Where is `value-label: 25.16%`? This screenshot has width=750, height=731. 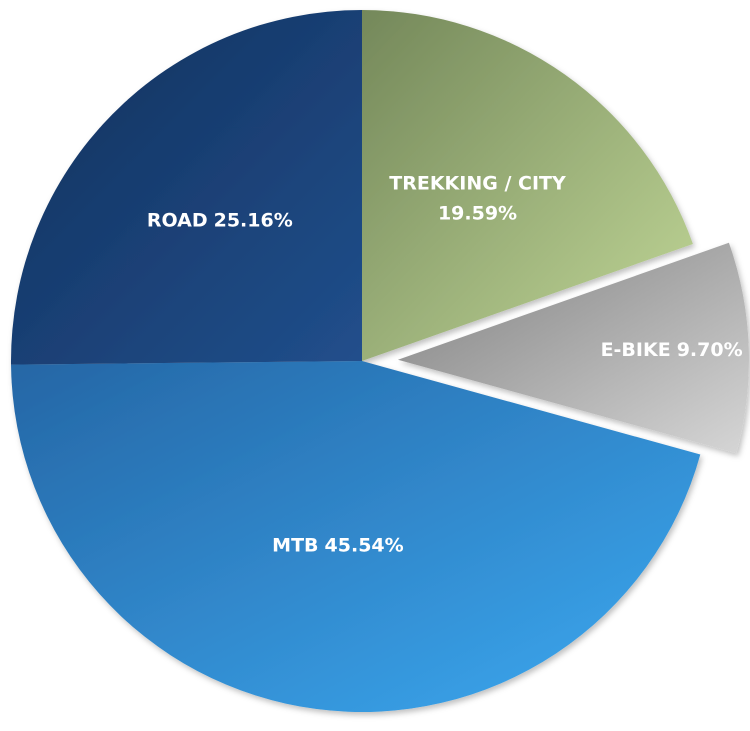
value-label: 25.16% is located at coordinates (253, 220).